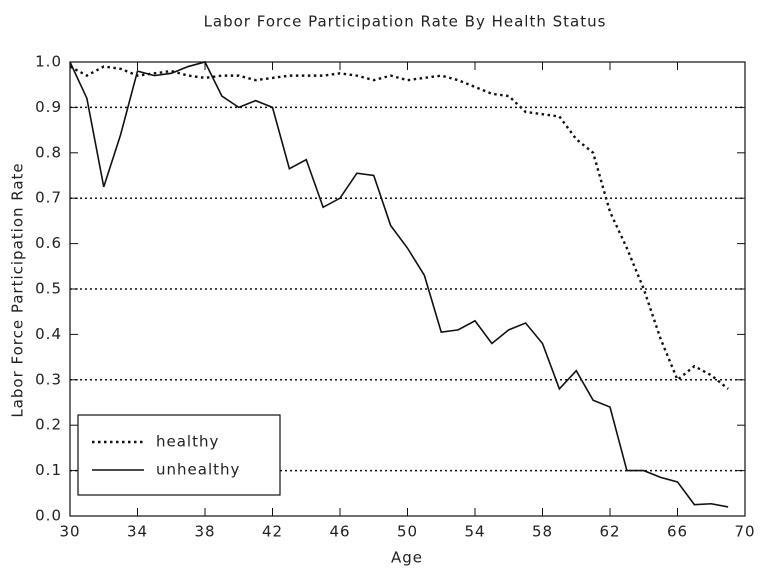 The width and height of the screenshot is (762, 569). What do you see at coordinates (48, 198) in the screenshot?
I see `y-tick-label: 0.7` at bounding box center [48, 198].